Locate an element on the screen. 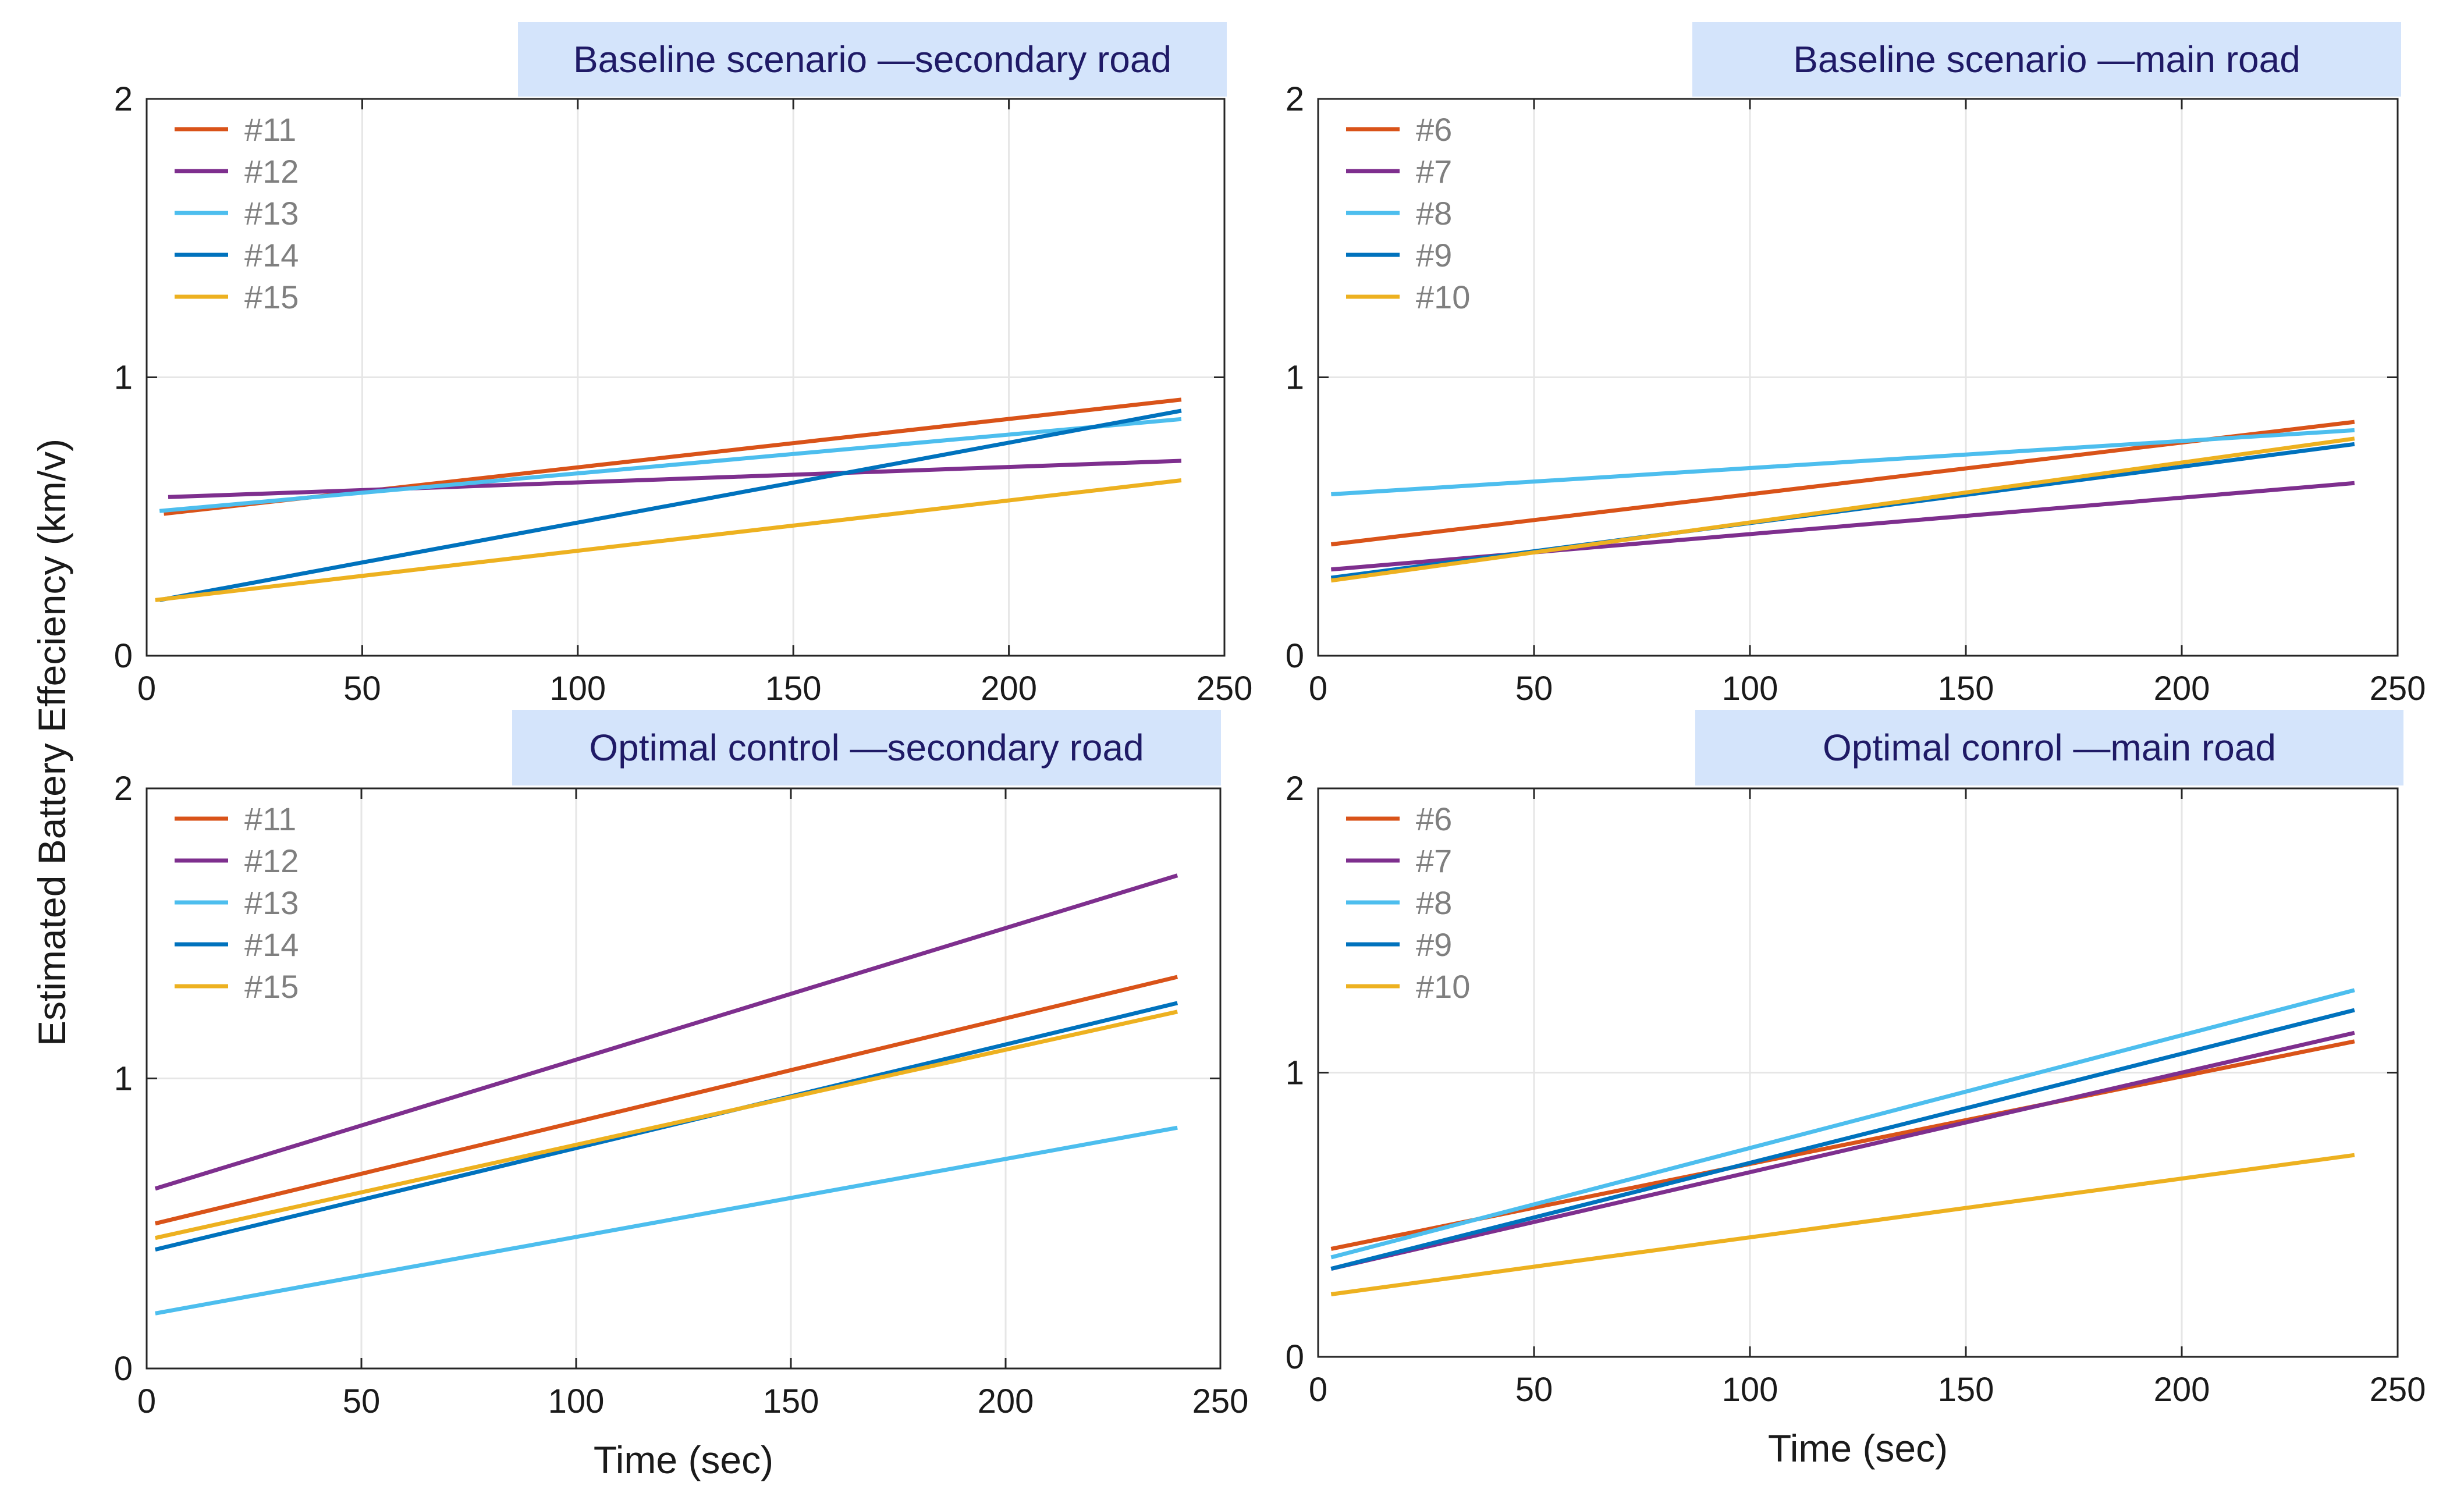 The height and width of the screenshot is (1493, 2464). chart-title: Optimal conrol —main road is located at coordinates (2049, 748).